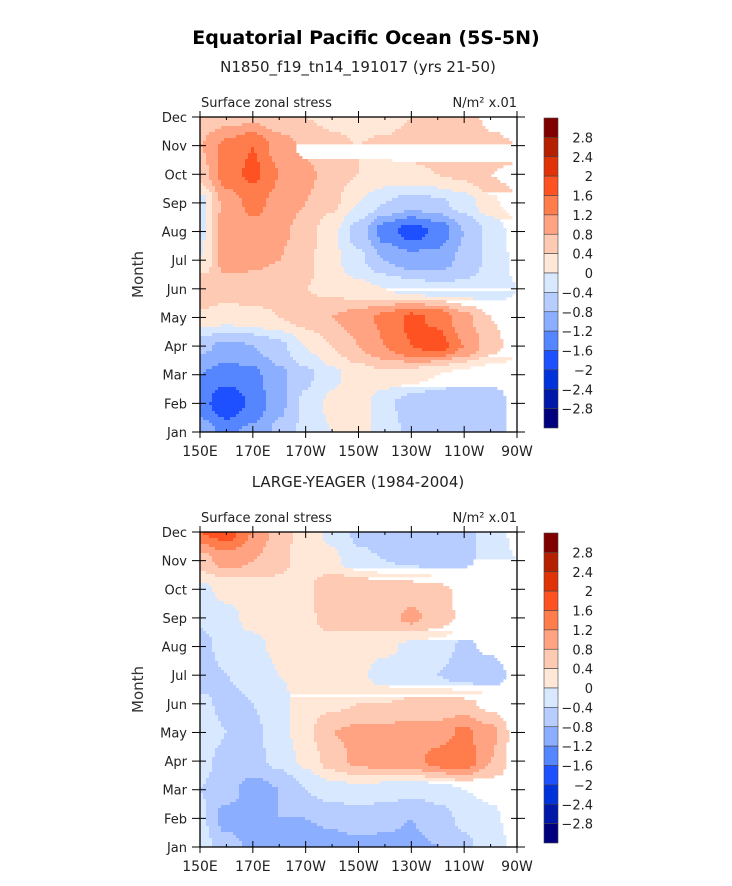 The width and height of the screenshot is (732, 886). What do you see at coordinates (305, 452) in the screenshot?
I see `x-tick-label: 170W` at bounding box center [305, 452].